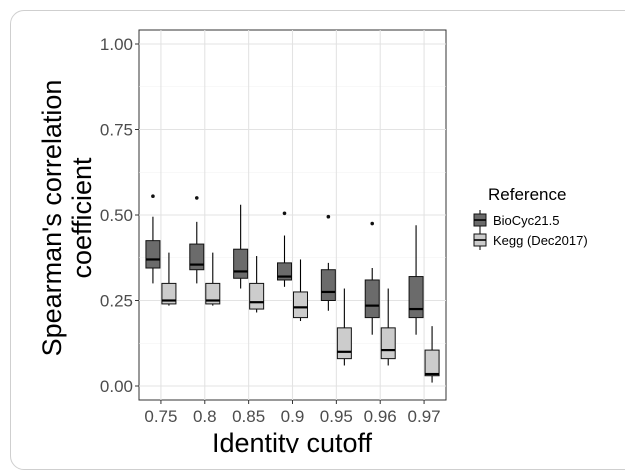  What do you see at coordinates (293, 416) in the screenshot?
I see `x-tick-label: 0.9` at bounding box center [293, 416].